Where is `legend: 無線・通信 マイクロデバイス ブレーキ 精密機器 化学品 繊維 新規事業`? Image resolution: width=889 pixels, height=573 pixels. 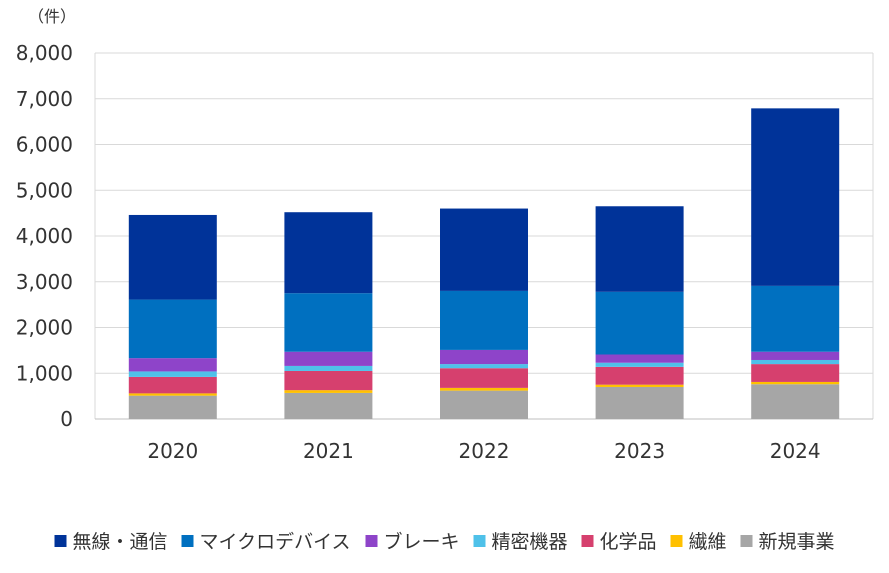 legend: 無線・通信 マイクロデバイス ブレーキ 精密機器 化学品 繊維 新規事業 is located at coordinates (444, 541).